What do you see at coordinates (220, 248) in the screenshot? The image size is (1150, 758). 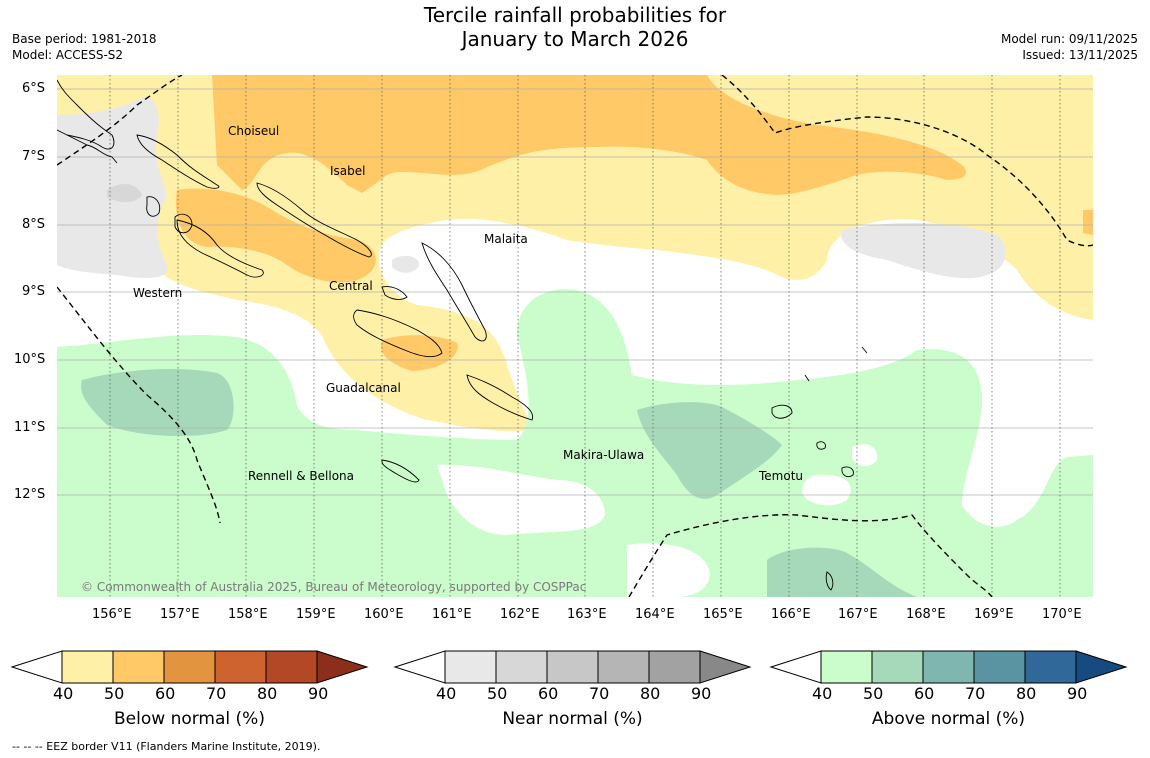 I see `coast-new-georgia` at bounding box center [220, 248].